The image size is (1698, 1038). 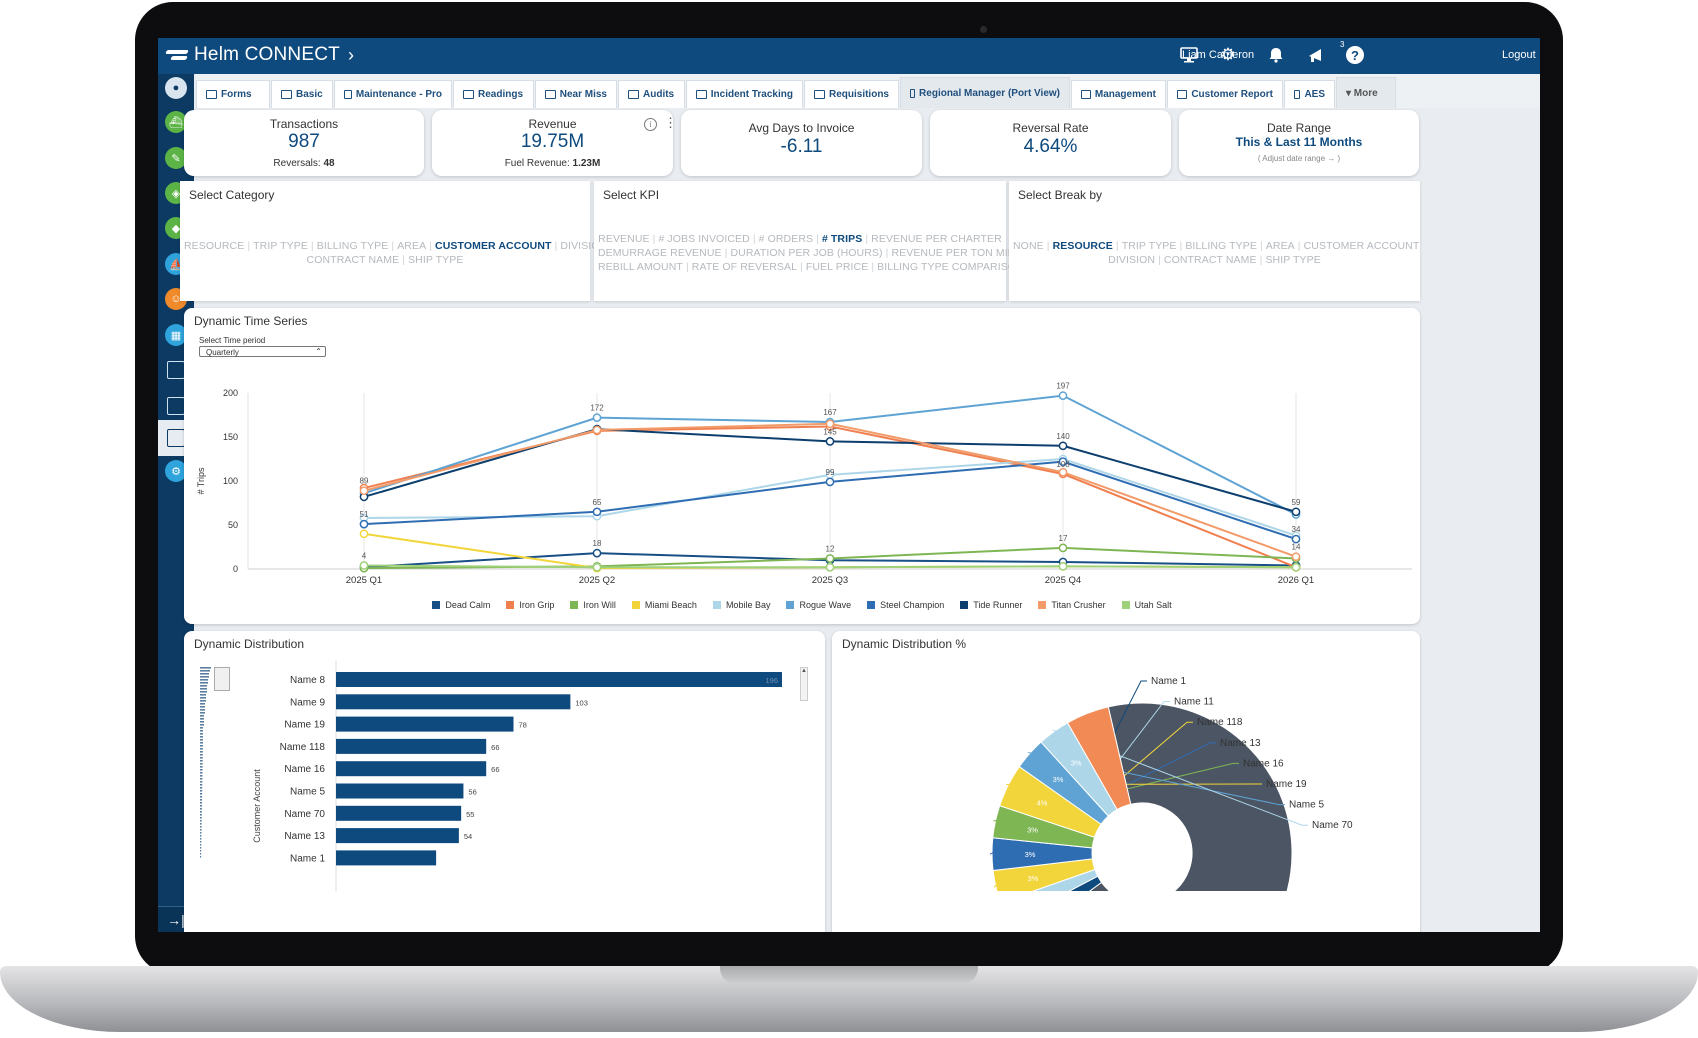 What do you see at coordinates (806, 253) in the screenshot?
I see `kpi-option-duration-per-job-hours: DURATION PER JOB (HOURS)` at bounding box center [806, 253].